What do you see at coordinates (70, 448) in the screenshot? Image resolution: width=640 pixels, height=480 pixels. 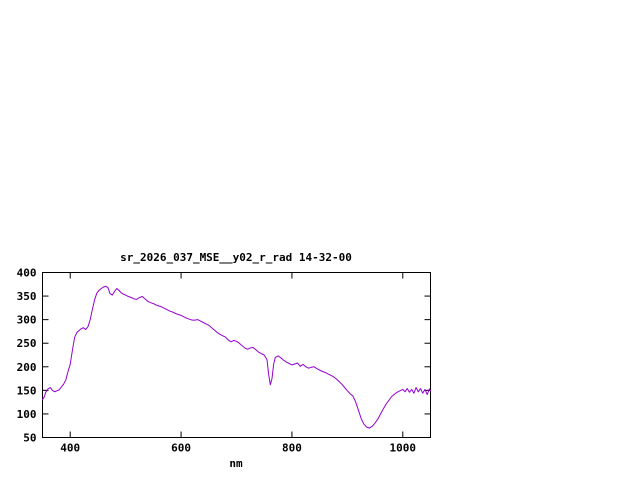 I see `x-tick-label: 400` at bounding box center [70, 448].